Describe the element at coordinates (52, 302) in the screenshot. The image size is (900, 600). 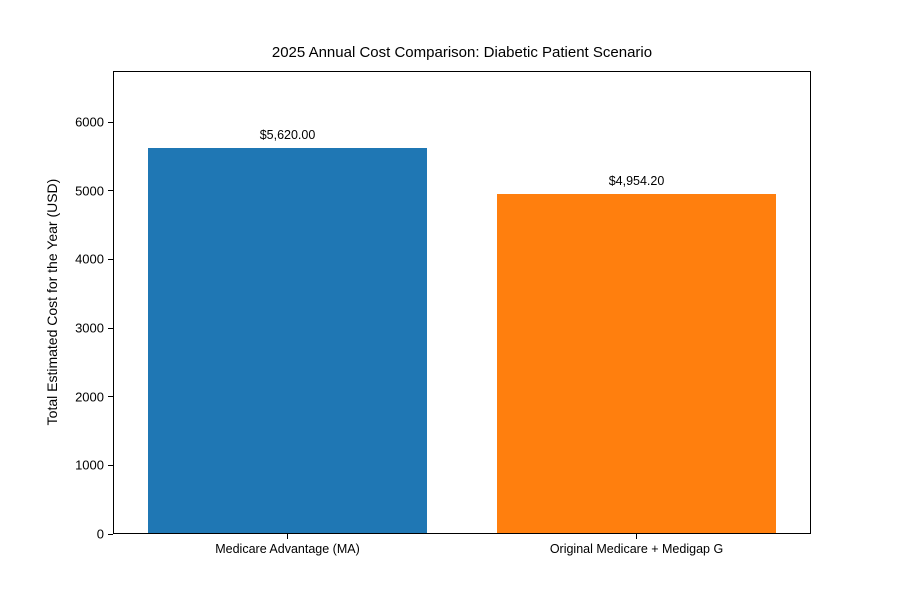
I see `y-axis-label: Total Estimated Cost for the Year (USD)` at that location.